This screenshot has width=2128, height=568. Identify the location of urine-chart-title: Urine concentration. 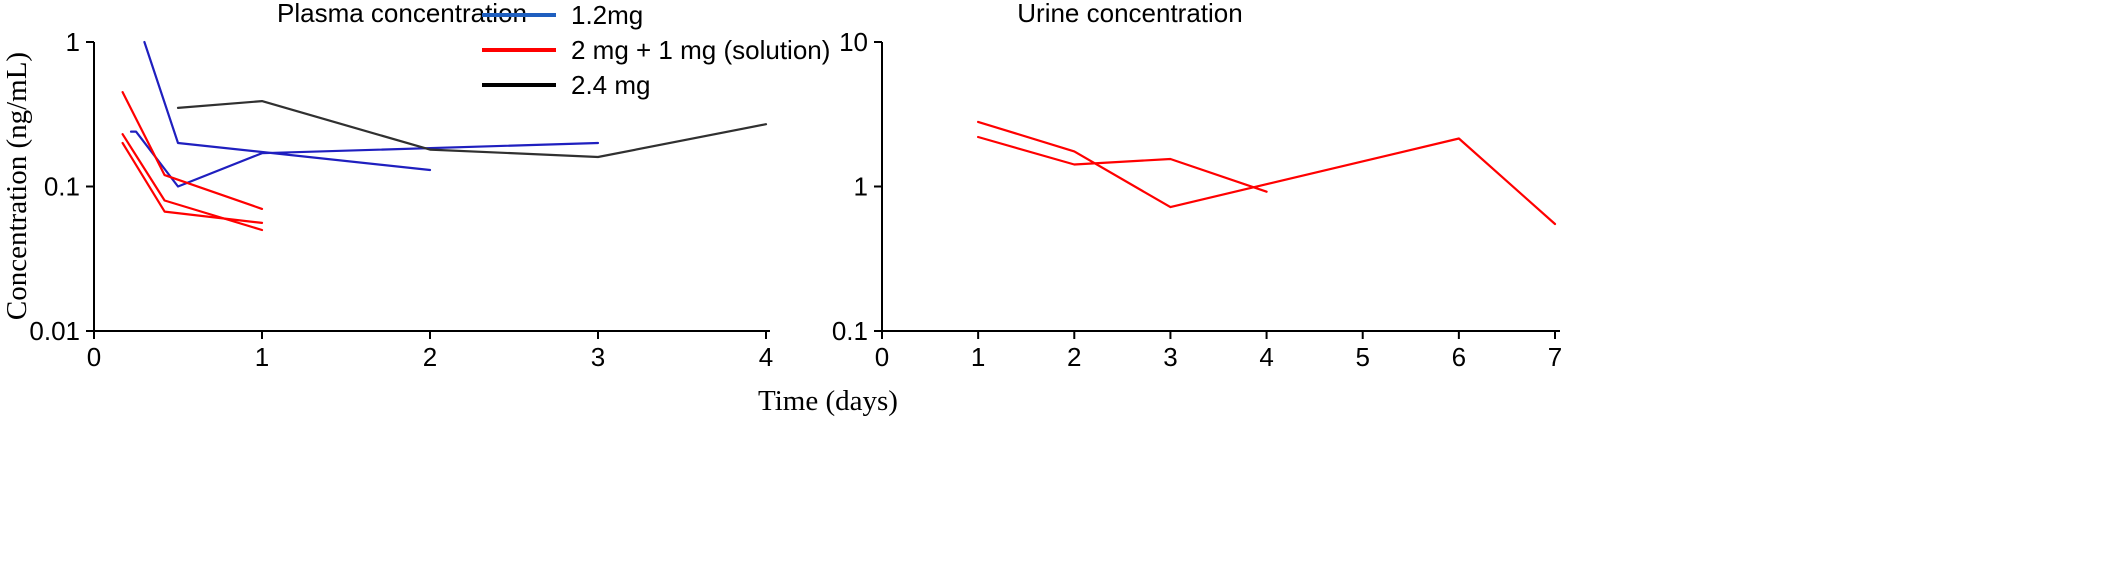
(1129, 14).